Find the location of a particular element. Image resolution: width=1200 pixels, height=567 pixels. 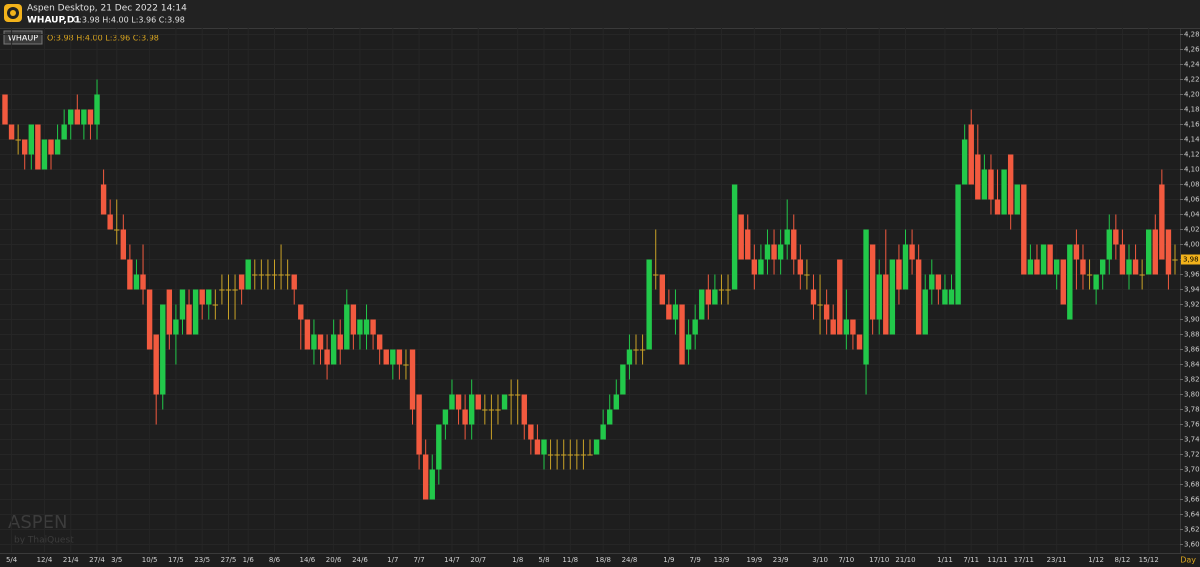

last-price-label: 3,98 is located at coordinates (1191, 260).